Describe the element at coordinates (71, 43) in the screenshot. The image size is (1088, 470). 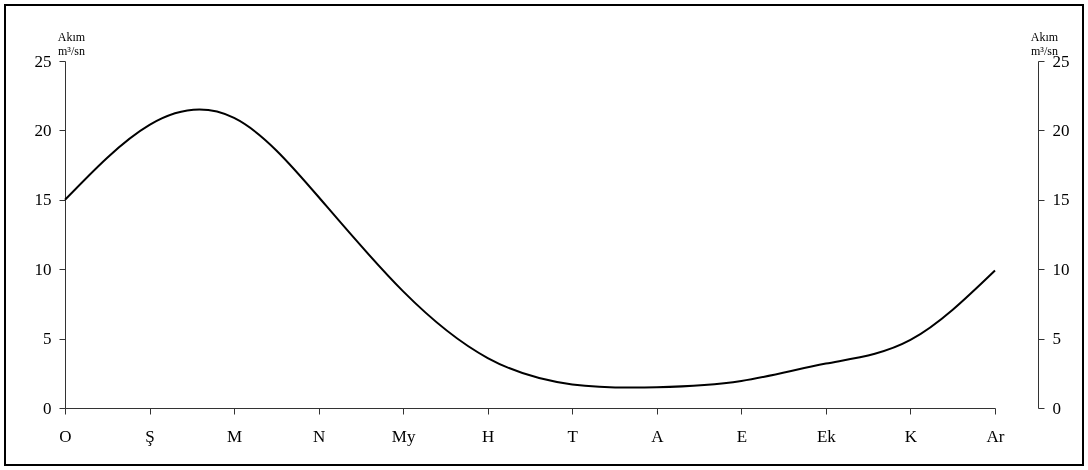
I see `y-axis-title: Akım m³/sn` at that location.